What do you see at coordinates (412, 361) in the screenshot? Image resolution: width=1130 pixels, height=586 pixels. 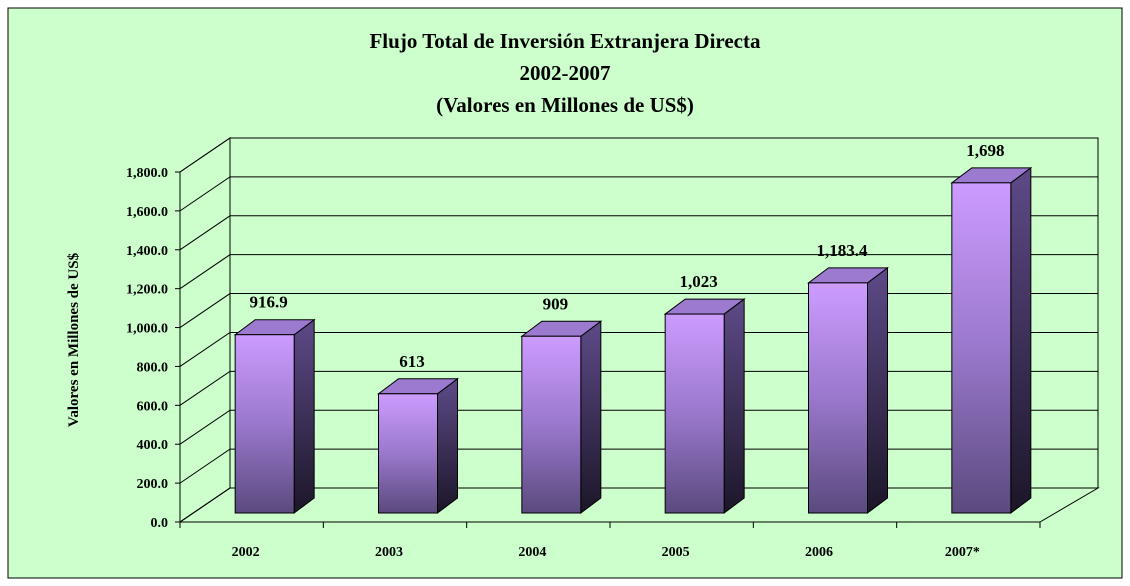 I see `data-label: 613` at bounding box center [412, 361].